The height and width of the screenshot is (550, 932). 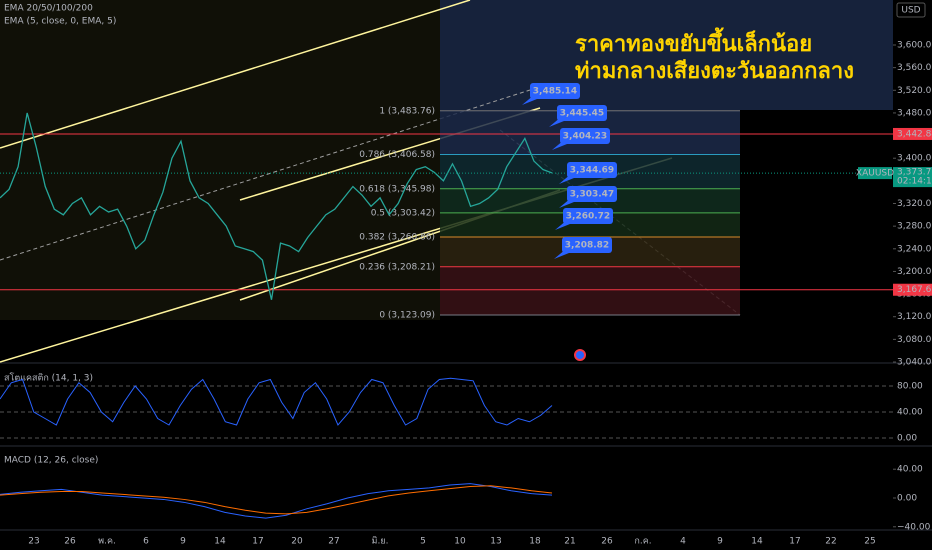 What do you see at coordinates (397, 155) in the screenshot?
I see `fib-label: 0.786 (3,406.58)` at bounding box center [397, 155].